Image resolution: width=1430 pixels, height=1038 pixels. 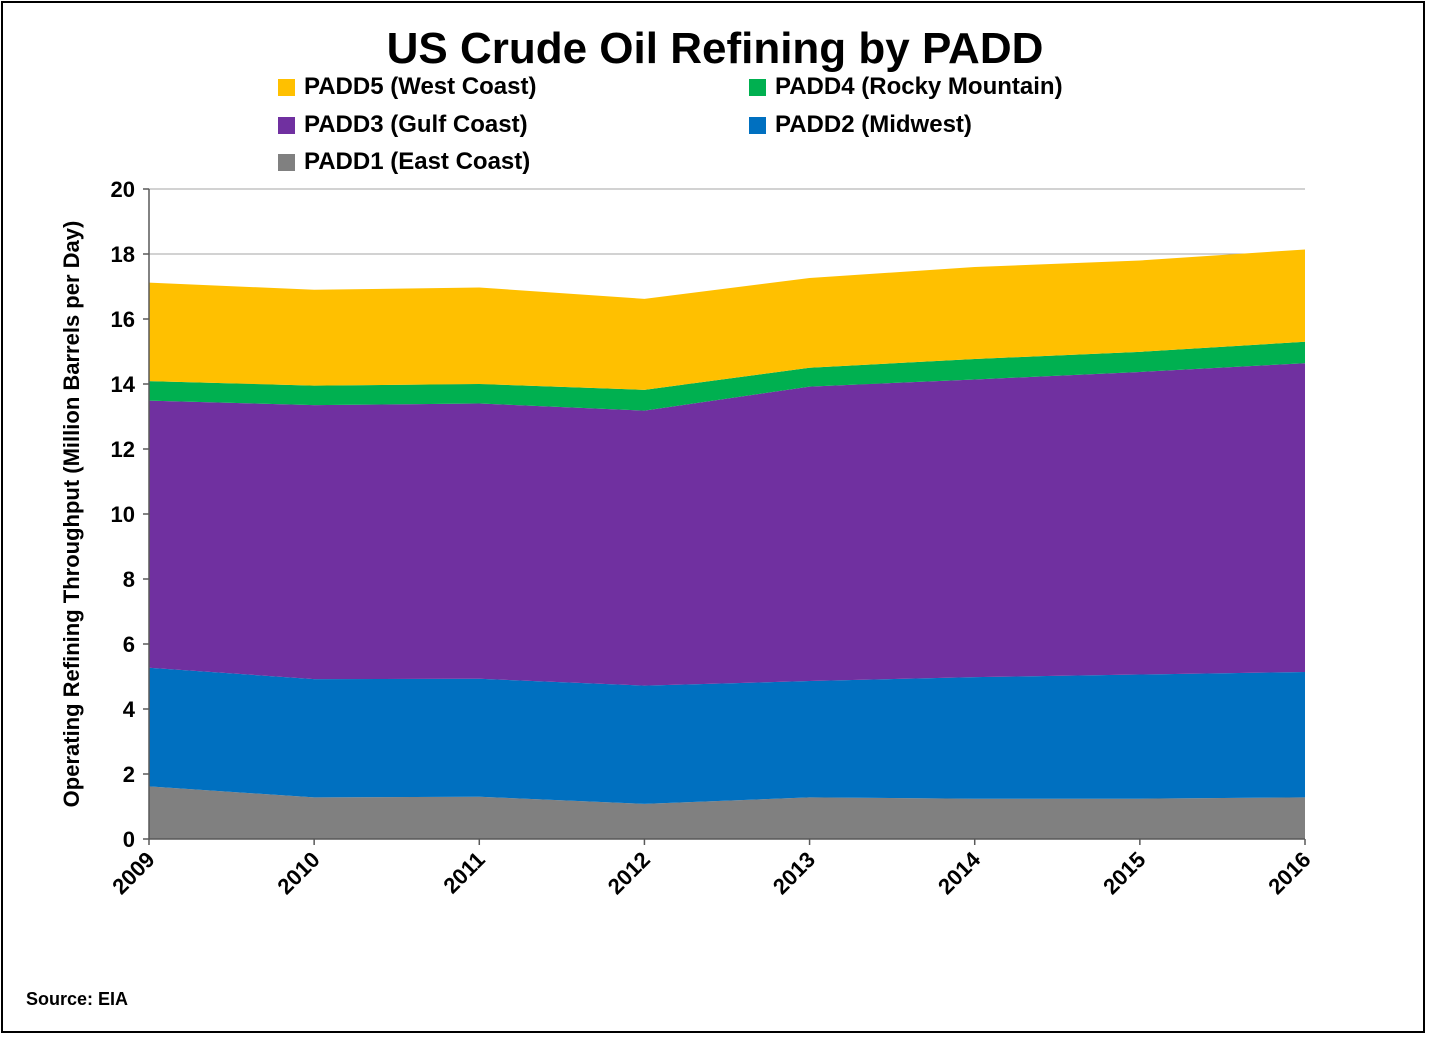 What do you see at coordinates (420, 86) in the screenshot?
I see `legend-label-padd5: PADD5 (West Coast)` at bounding box center [420, 86].